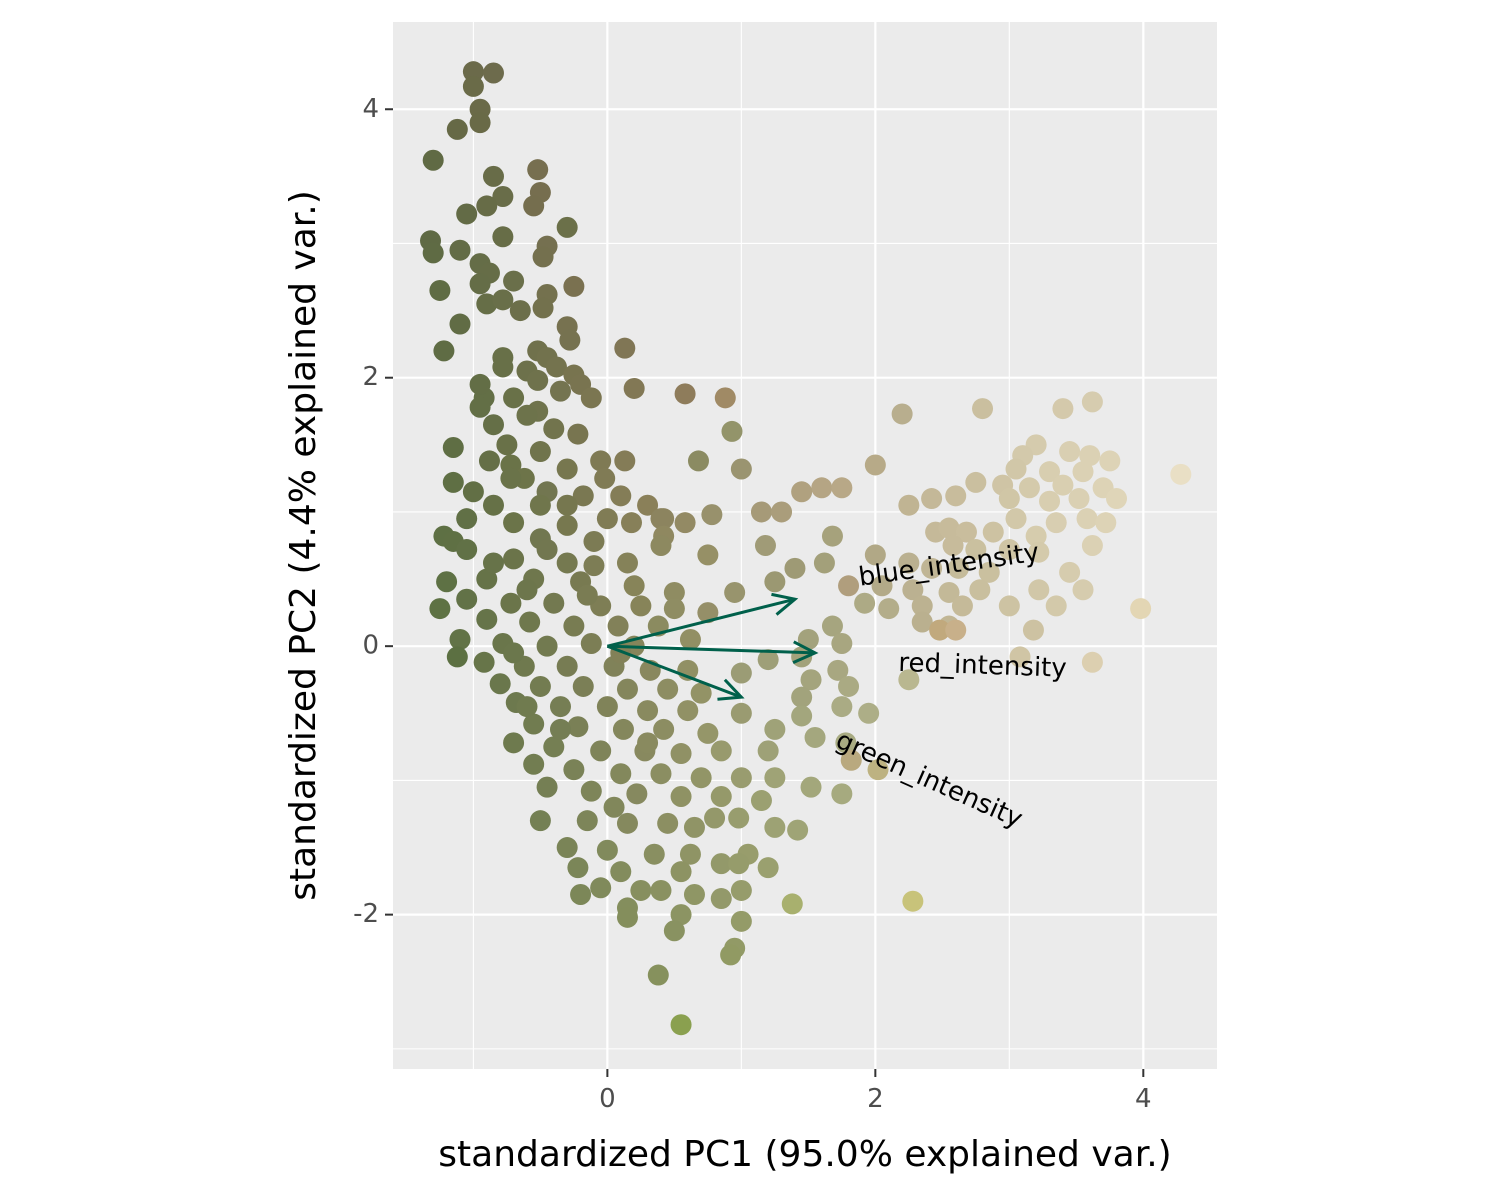 This screenshot has height=1200, width=1500. Describe the element at coordinates (804, 1154) in the screenshot. I see `x-axis-title: standardized PC1 (95.0% explained var.)` at that location.